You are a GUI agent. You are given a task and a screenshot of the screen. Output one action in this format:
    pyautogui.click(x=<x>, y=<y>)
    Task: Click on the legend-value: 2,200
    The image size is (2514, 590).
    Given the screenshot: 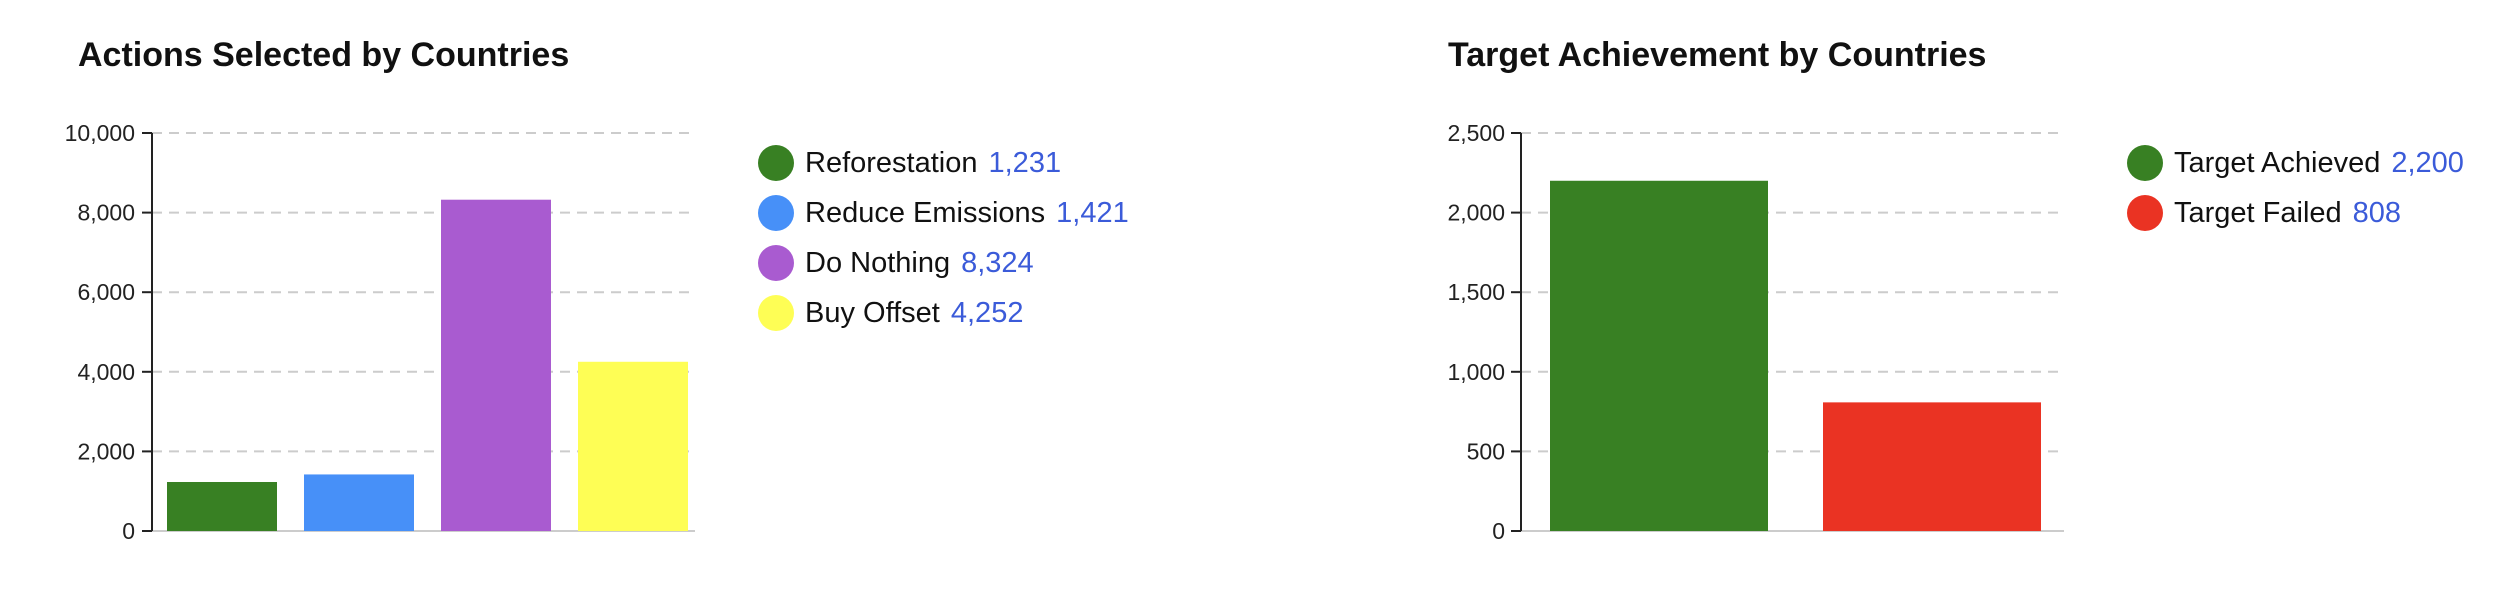 What is the action you would take?
    pyautogui.click(x=2427, y=162)
    